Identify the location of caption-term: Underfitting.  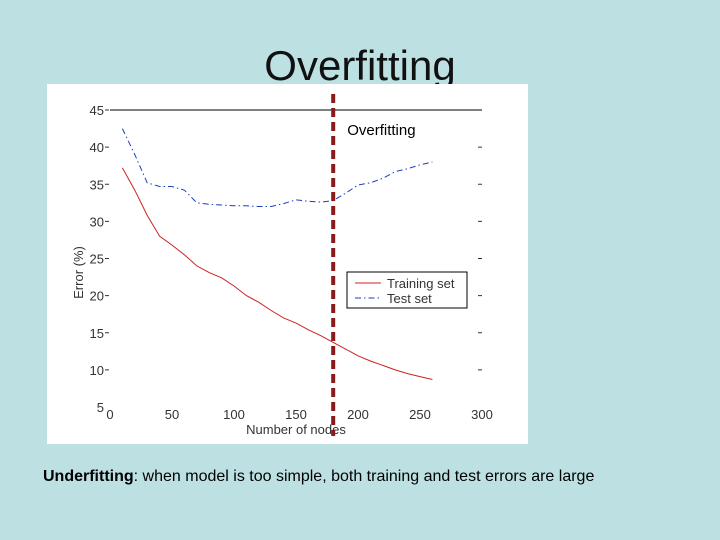
(88, 476).